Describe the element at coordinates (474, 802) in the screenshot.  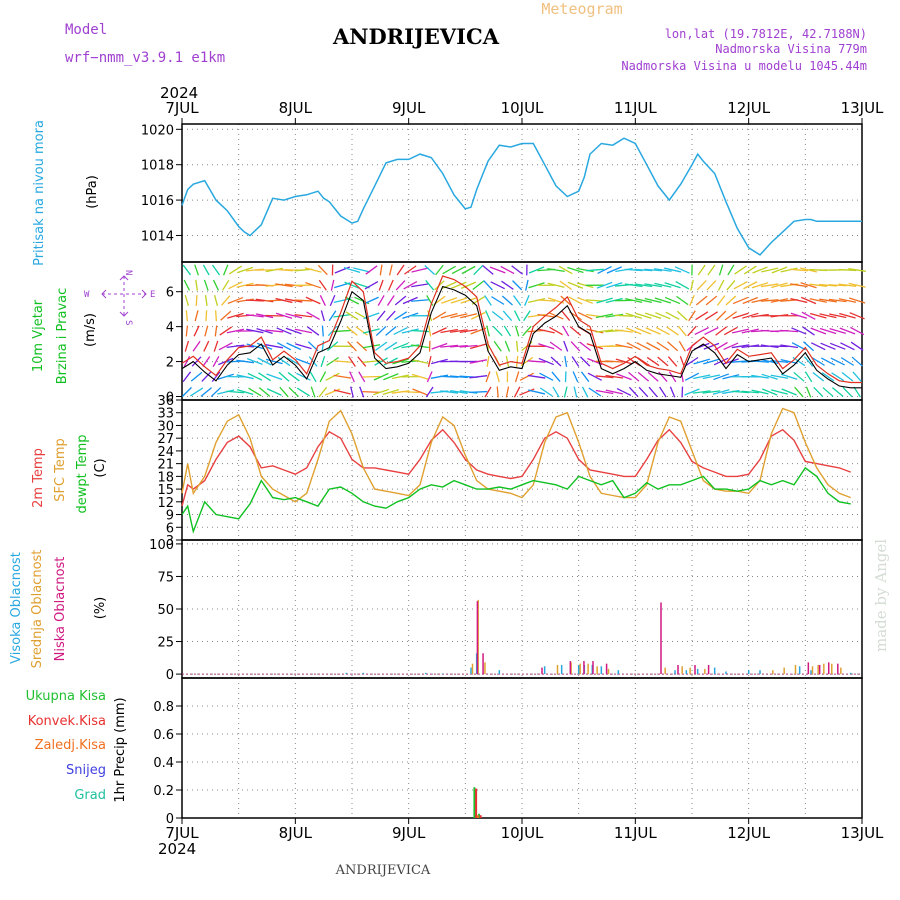
I see `precip-total-bar` at that location.